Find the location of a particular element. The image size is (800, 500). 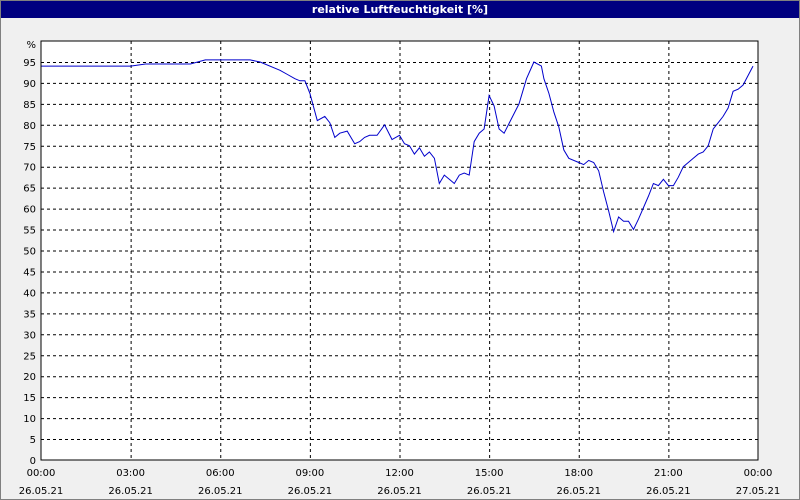

y-tick-label: 70 is located at coordinates (29, 168).